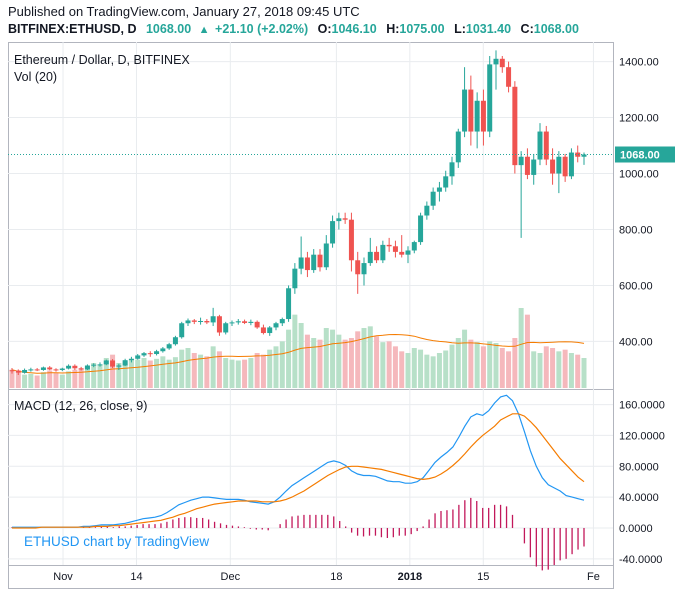 The height and width of the screenshot is (590, 681). Describe the element at coordinates (204, 30) in the screenshot. I see `up-arrow-icon: ▲` at that location.